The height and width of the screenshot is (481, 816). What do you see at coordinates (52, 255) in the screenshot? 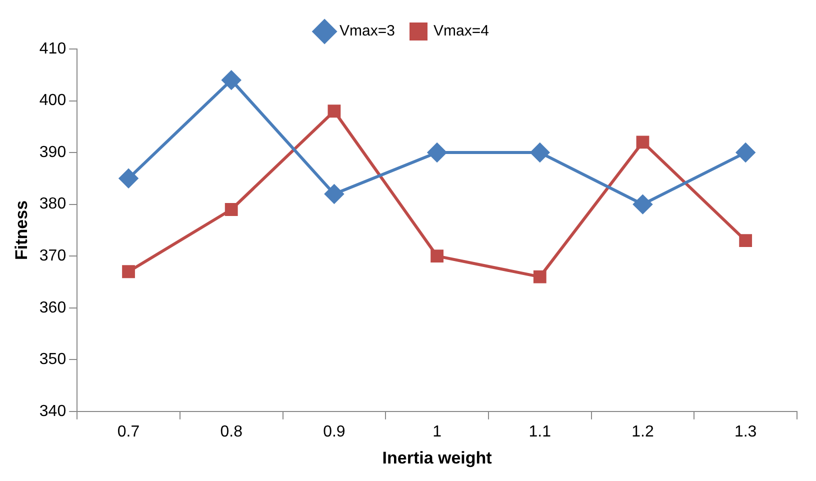
I see `y-tick-label: 370` at bounding box center [52, 255].